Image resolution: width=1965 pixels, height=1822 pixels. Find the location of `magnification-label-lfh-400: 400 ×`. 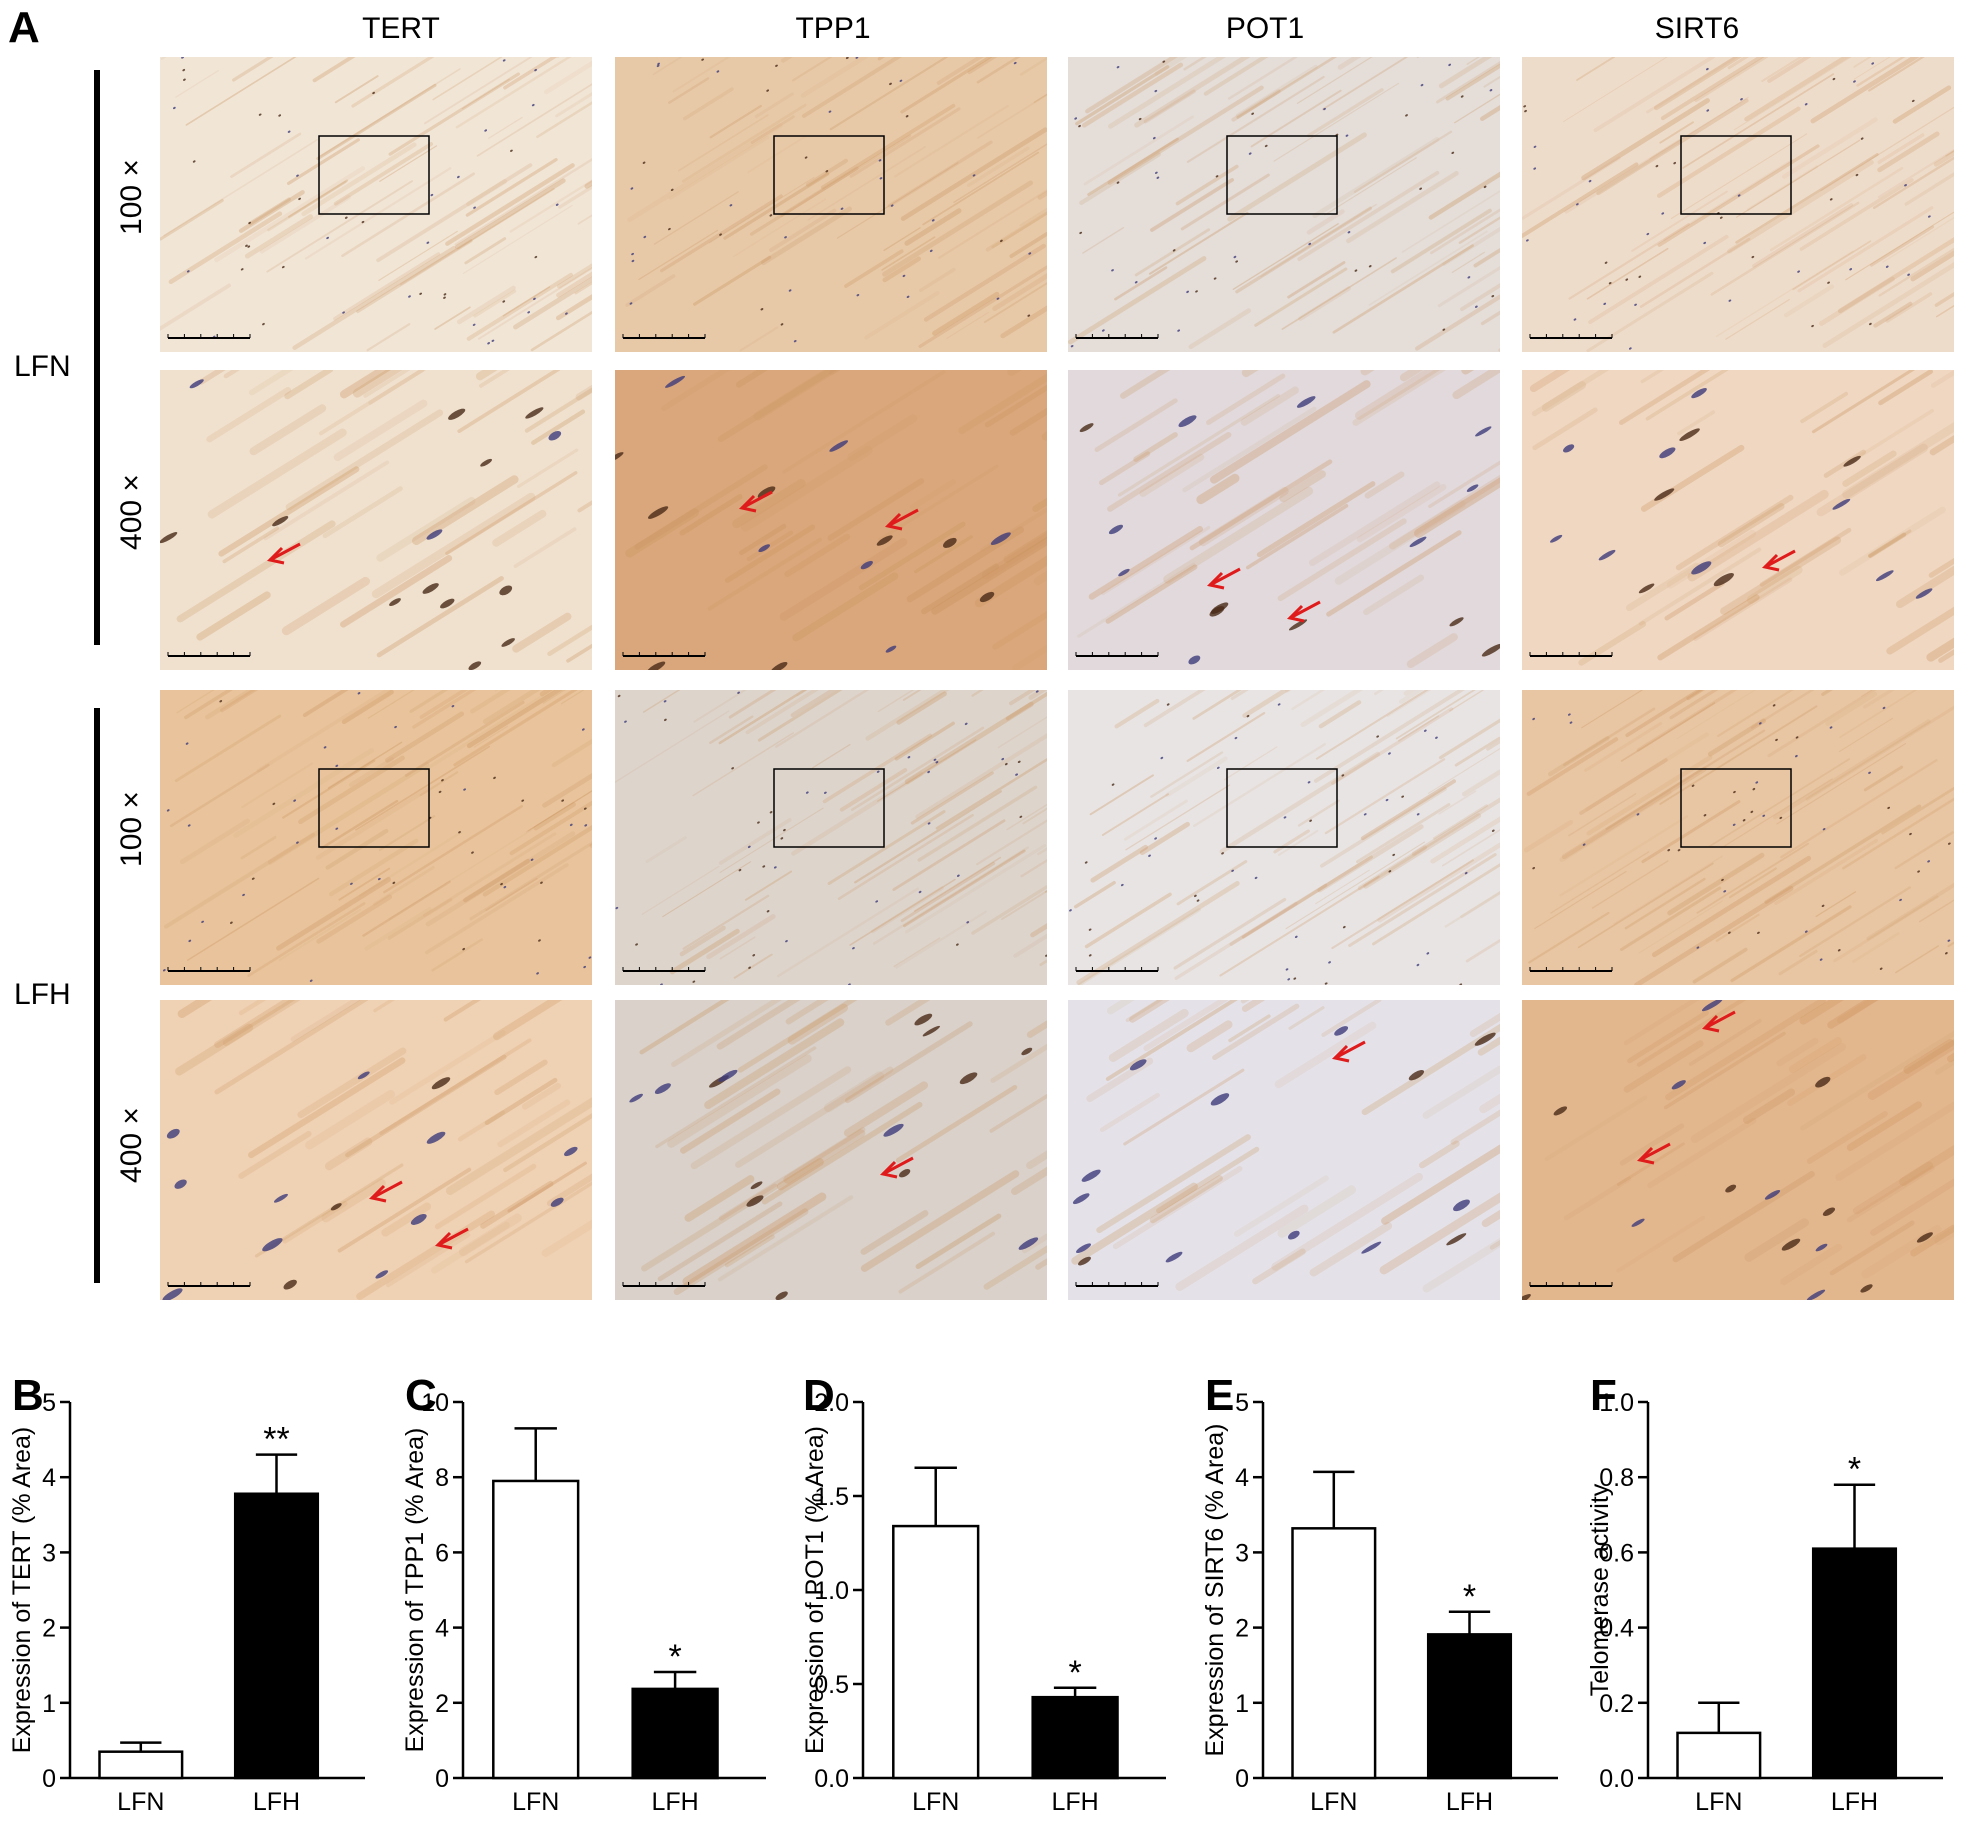

magnification-label-lfh-400: 400 × is located at coordinates (132, 1145).